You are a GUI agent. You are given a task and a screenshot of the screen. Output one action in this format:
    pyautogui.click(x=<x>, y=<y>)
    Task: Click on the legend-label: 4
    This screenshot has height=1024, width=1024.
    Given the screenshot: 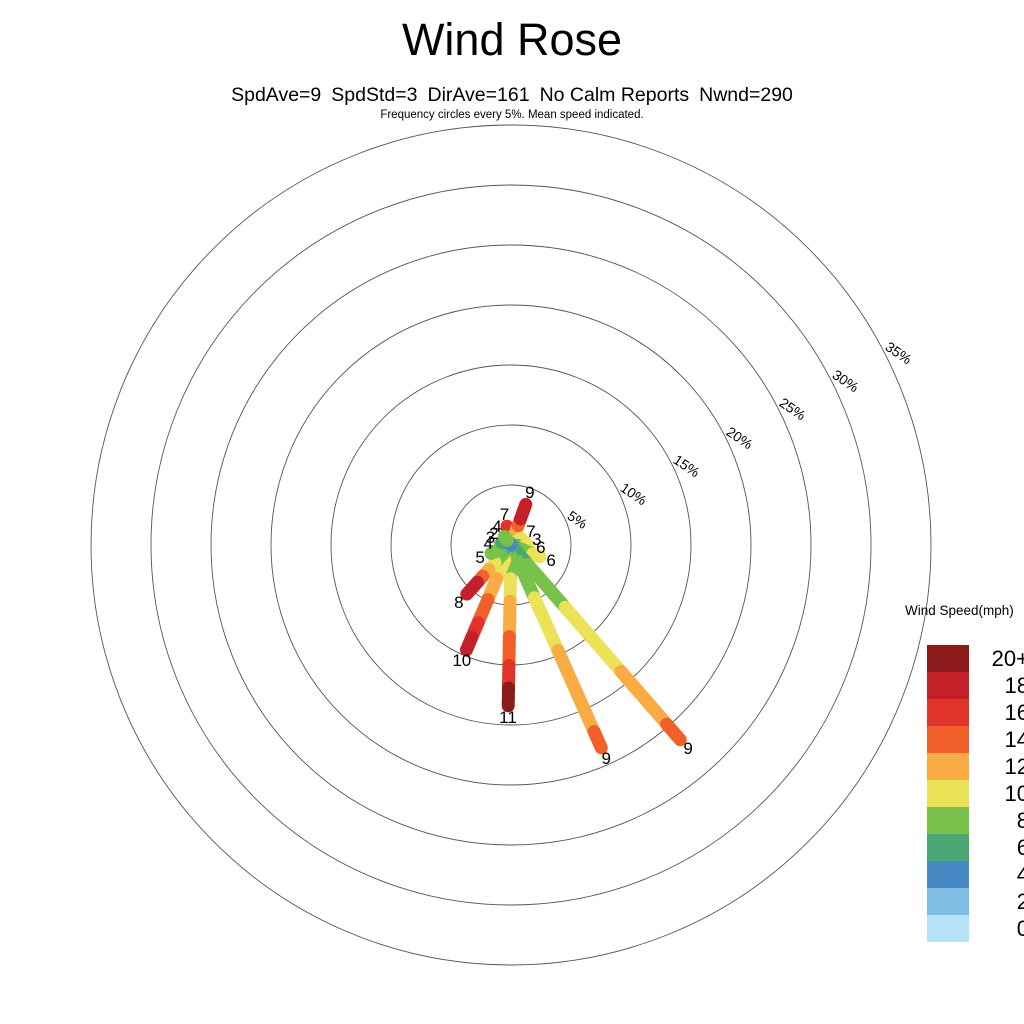 What is the action you would take?
    pyautogui.click(x=1020, y=874)
    